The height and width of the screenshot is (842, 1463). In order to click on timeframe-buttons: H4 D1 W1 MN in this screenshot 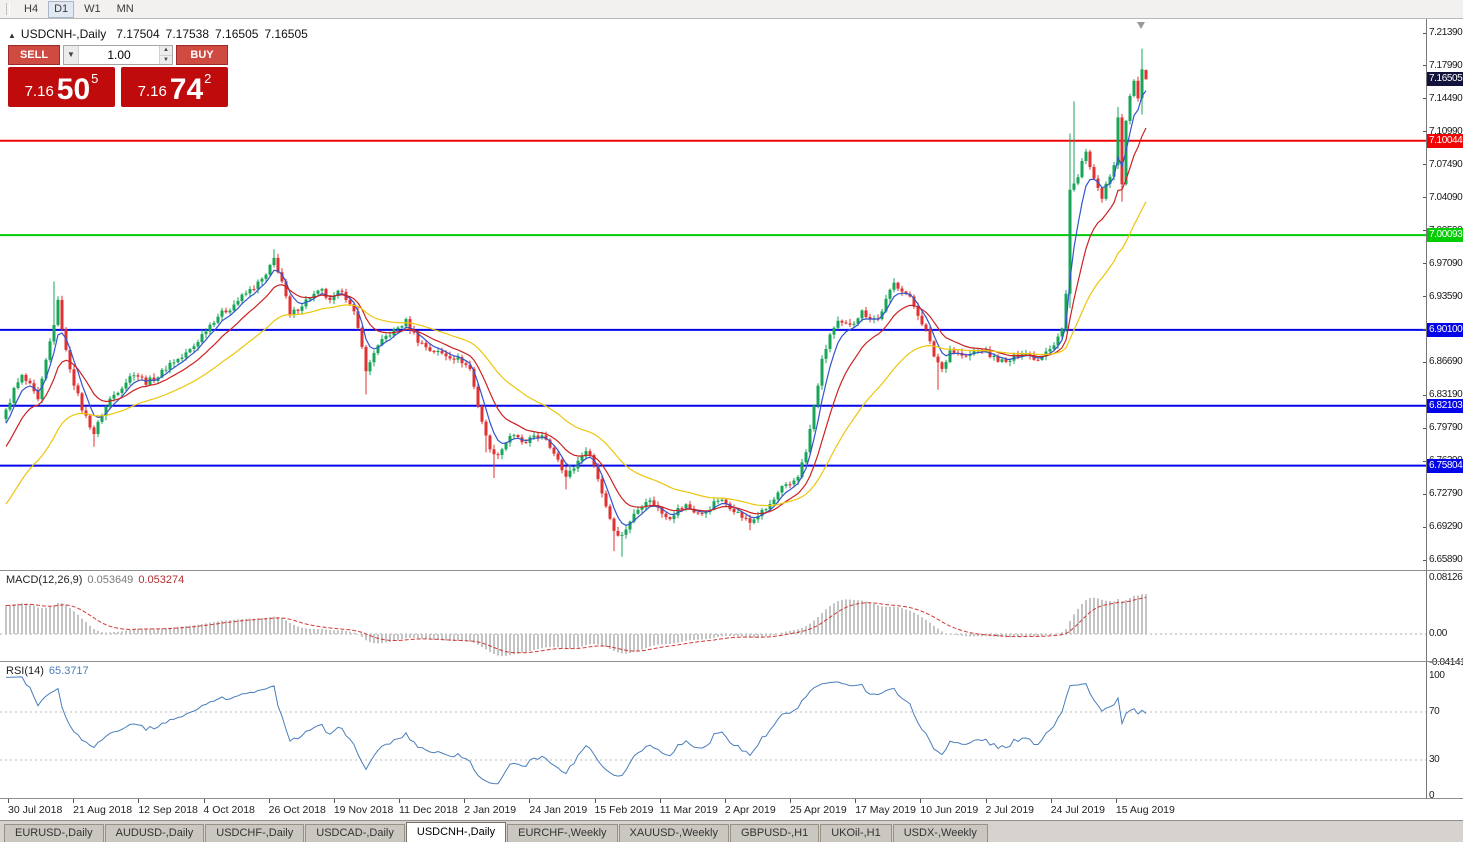, I will do `click(79, 9)`.